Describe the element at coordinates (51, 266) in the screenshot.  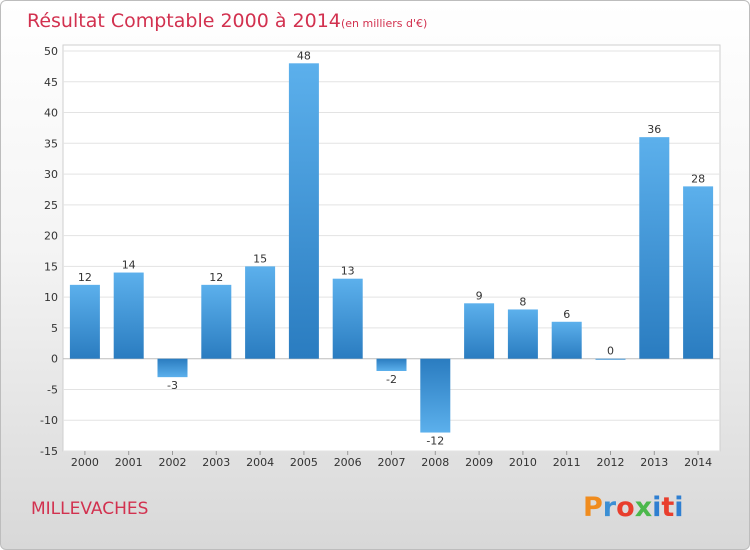
I see `y-tick-label: 15` at that location.